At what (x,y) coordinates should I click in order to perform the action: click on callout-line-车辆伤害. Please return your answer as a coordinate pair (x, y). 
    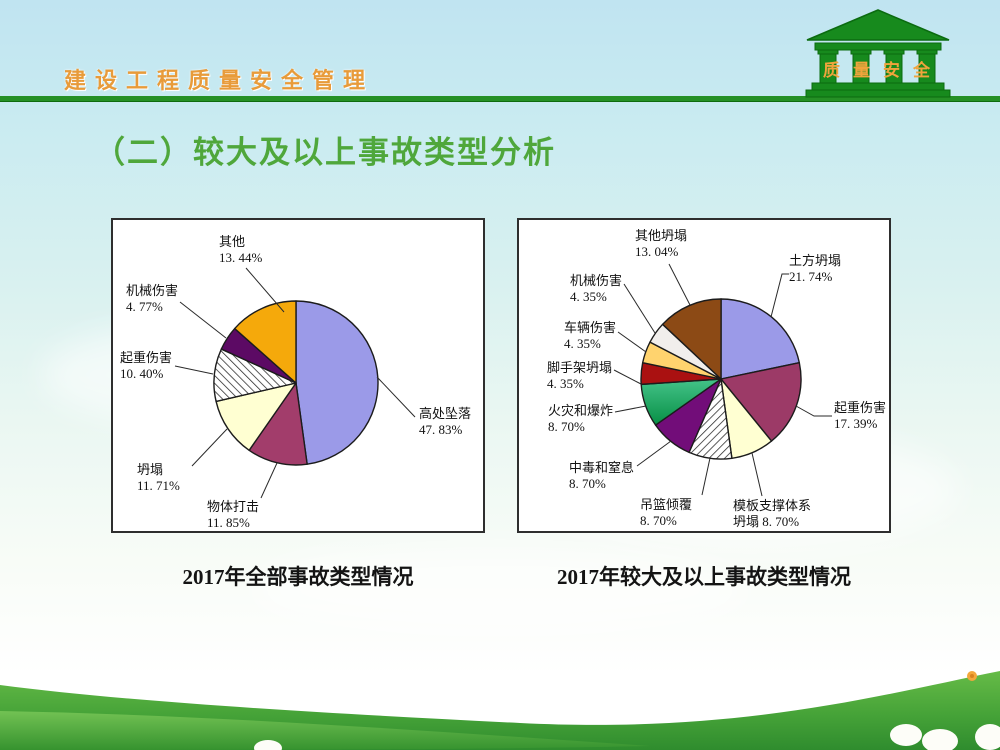
    Looking at the image, I should click on (632, 342).